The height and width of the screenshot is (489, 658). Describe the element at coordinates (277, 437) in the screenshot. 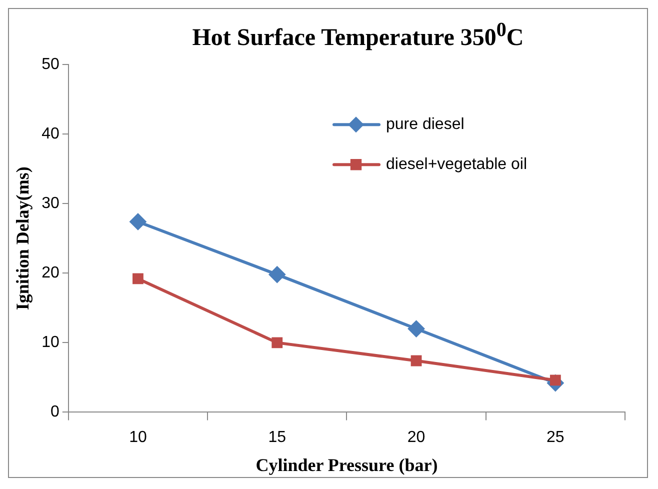

I see `x-tick-label: 15` at that location.